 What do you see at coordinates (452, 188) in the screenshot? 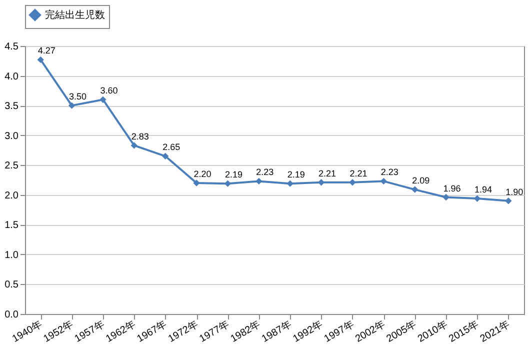
I see `data-label: 1.96` at bounding box center [452, 188].